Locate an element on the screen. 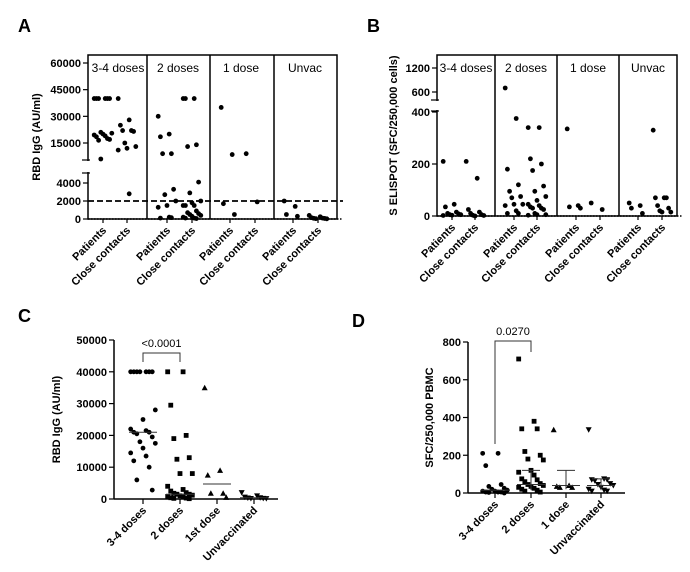 This screenshot has height=572, width=690. x-category-label: 1 dose is located at coordinates (555, 515).